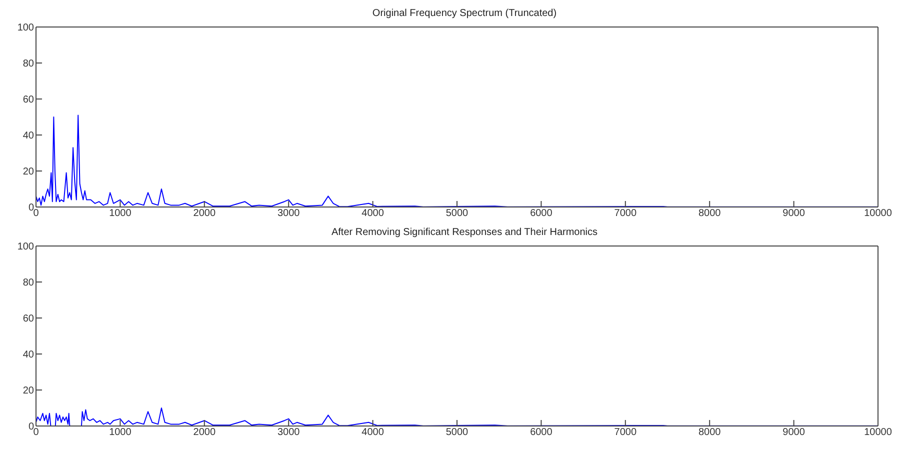  I want to click on chart-title: Original Frequency Spectrum (Truncated), so click(464, 14).